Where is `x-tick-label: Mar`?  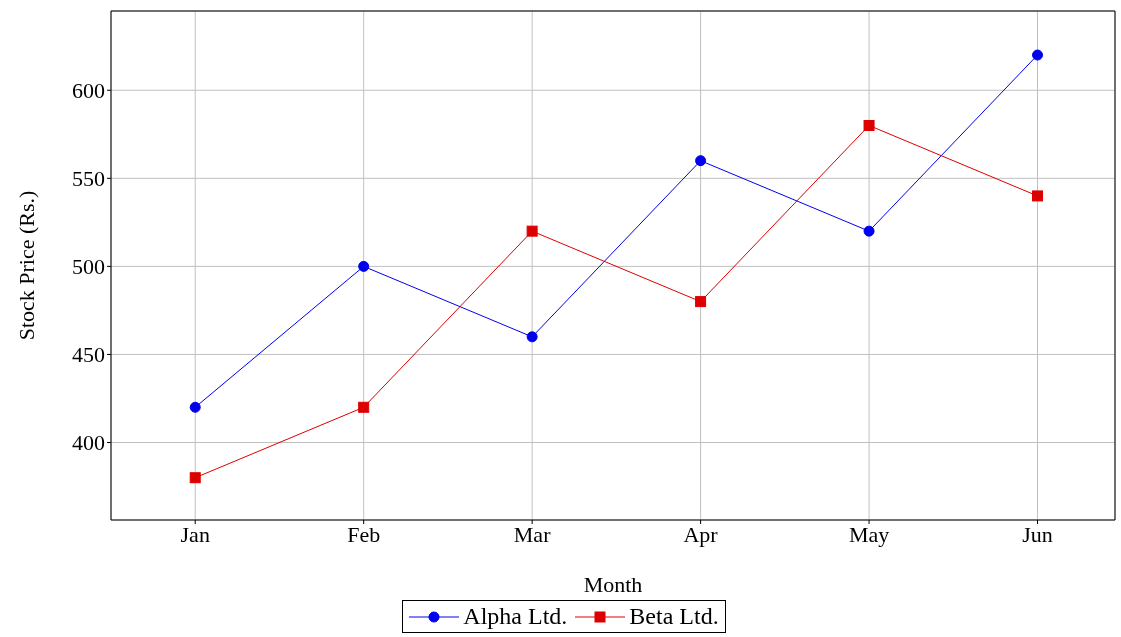 x-tick-label: Mar is located at coordinates (532, 534).